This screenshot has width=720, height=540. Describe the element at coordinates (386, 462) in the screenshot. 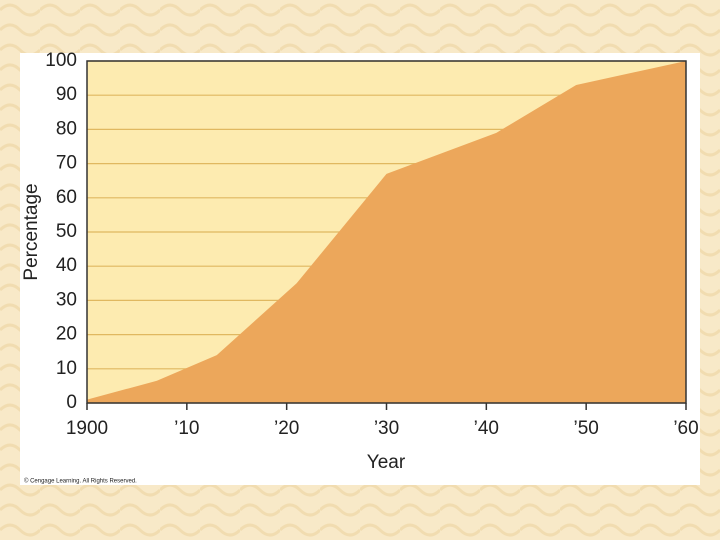

I see `x-axis-label: Year` at that location.